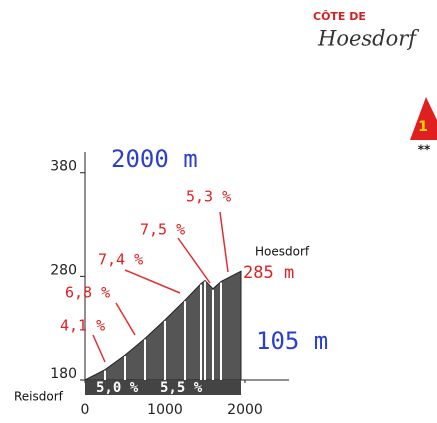 The image size is (437, 423). What do you see at coordinates (63, 167) in the screenshot?
I see `y-tick-label: 380` at bounding box center [63, 167].